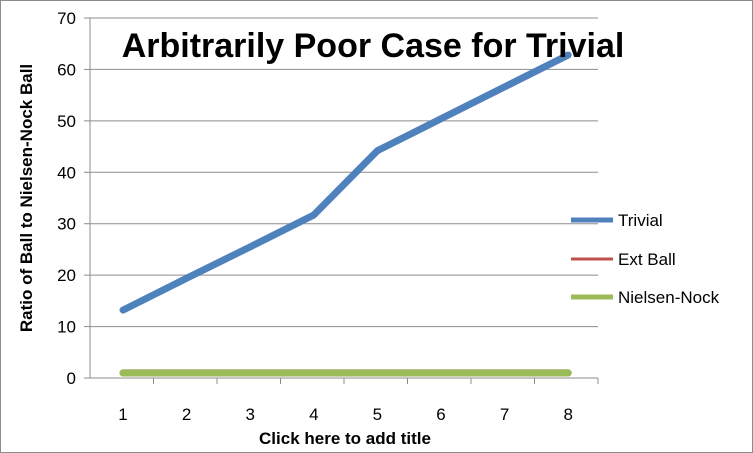 The width and height of the screenshot is (753, 453). What do you see at coordinates (66, 69) in the screenshot?
I see `y-tick-label: 60` at bounding box center [66, 69].